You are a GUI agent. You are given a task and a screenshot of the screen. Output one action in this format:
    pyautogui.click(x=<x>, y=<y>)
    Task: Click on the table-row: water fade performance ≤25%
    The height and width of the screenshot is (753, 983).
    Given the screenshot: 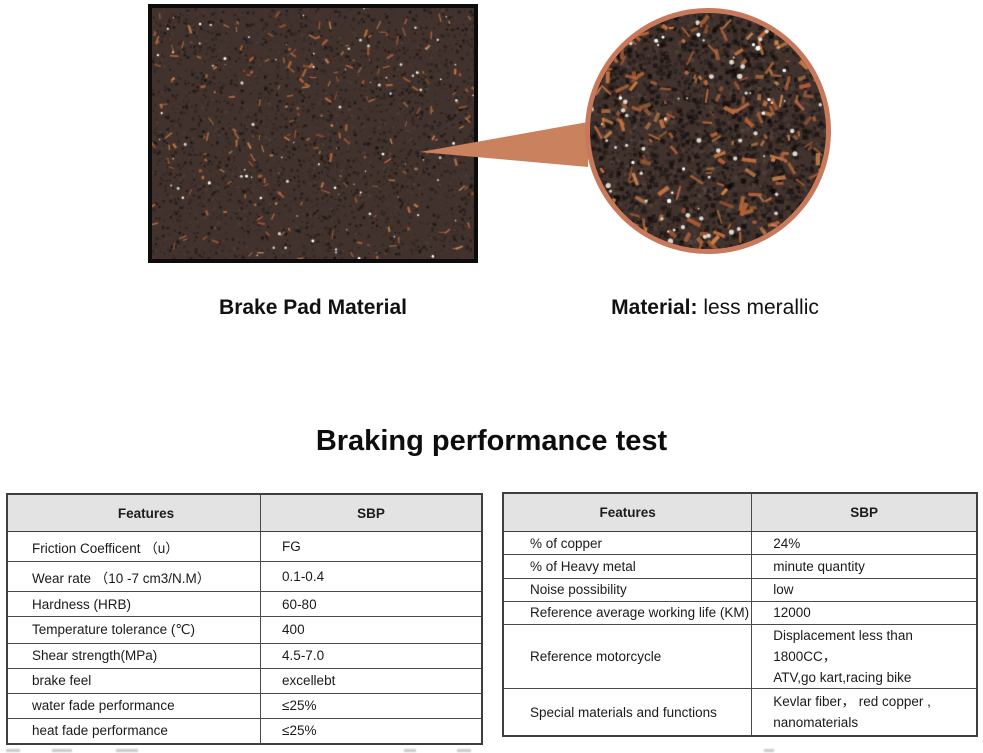 What is the action you would take?
    pyautogui.click(x=244, y=706)
    